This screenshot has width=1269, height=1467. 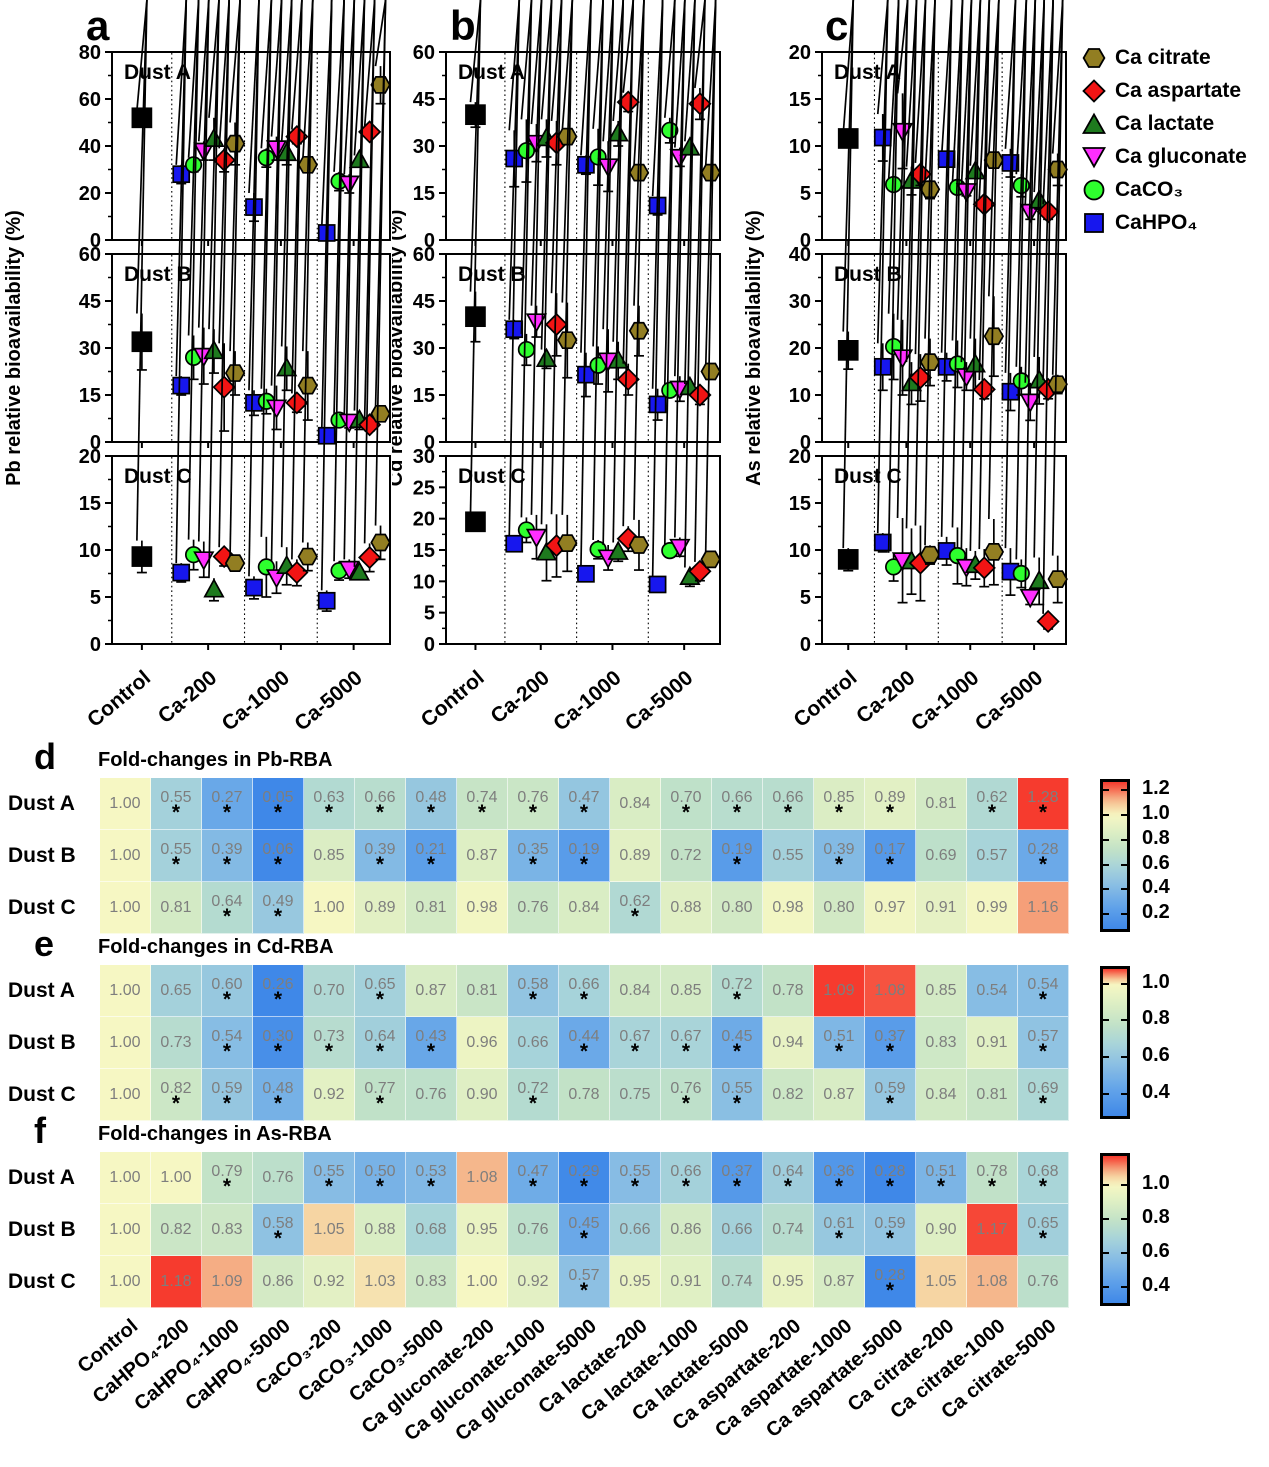 I want to click on heatmap-cell: 0.85 *, so click(x=839, y=804).